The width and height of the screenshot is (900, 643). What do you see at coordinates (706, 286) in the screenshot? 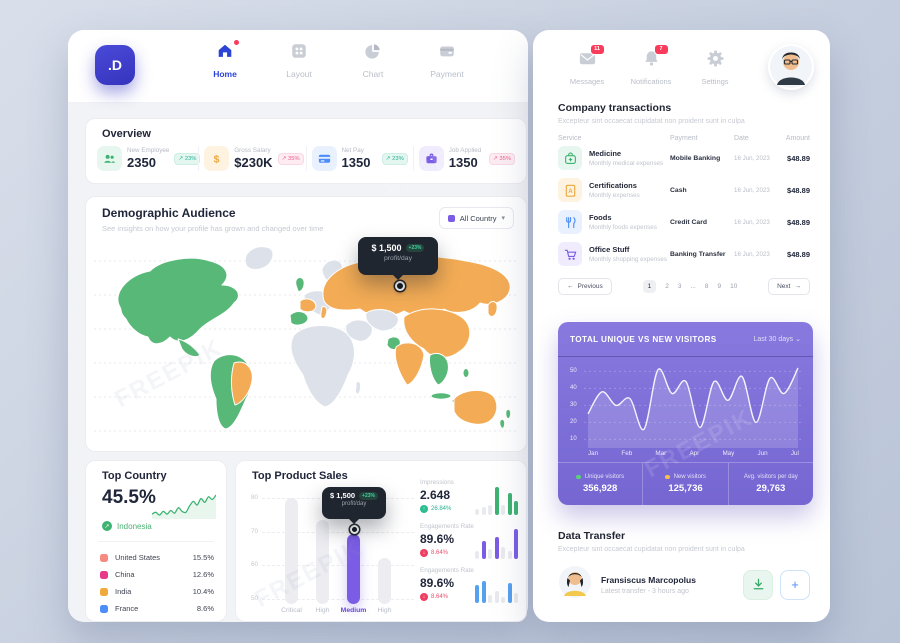
I see `page-number: 8` at bounding box center [706, 286].